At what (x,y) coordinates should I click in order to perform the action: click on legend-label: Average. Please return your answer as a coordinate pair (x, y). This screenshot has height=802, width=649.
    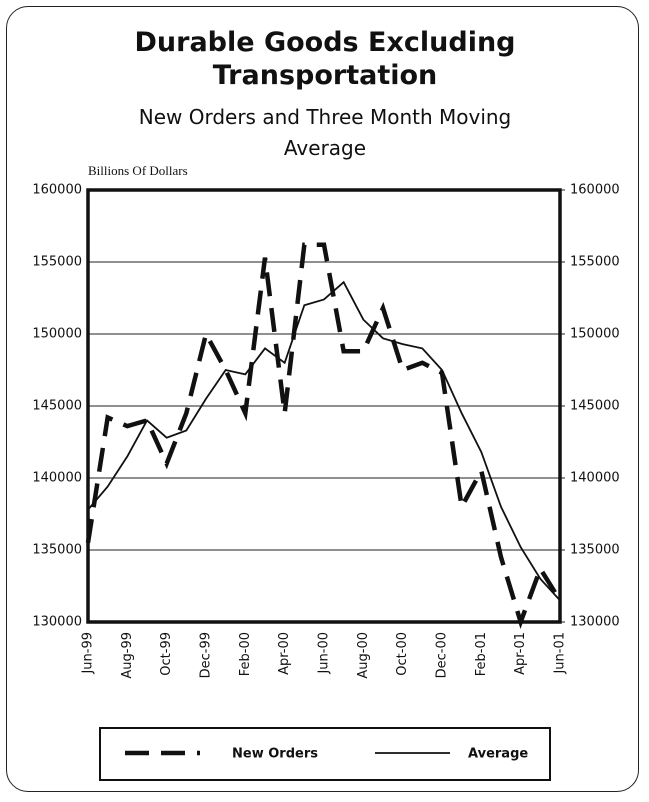
    Looking at the image, I should click on (498, 754).